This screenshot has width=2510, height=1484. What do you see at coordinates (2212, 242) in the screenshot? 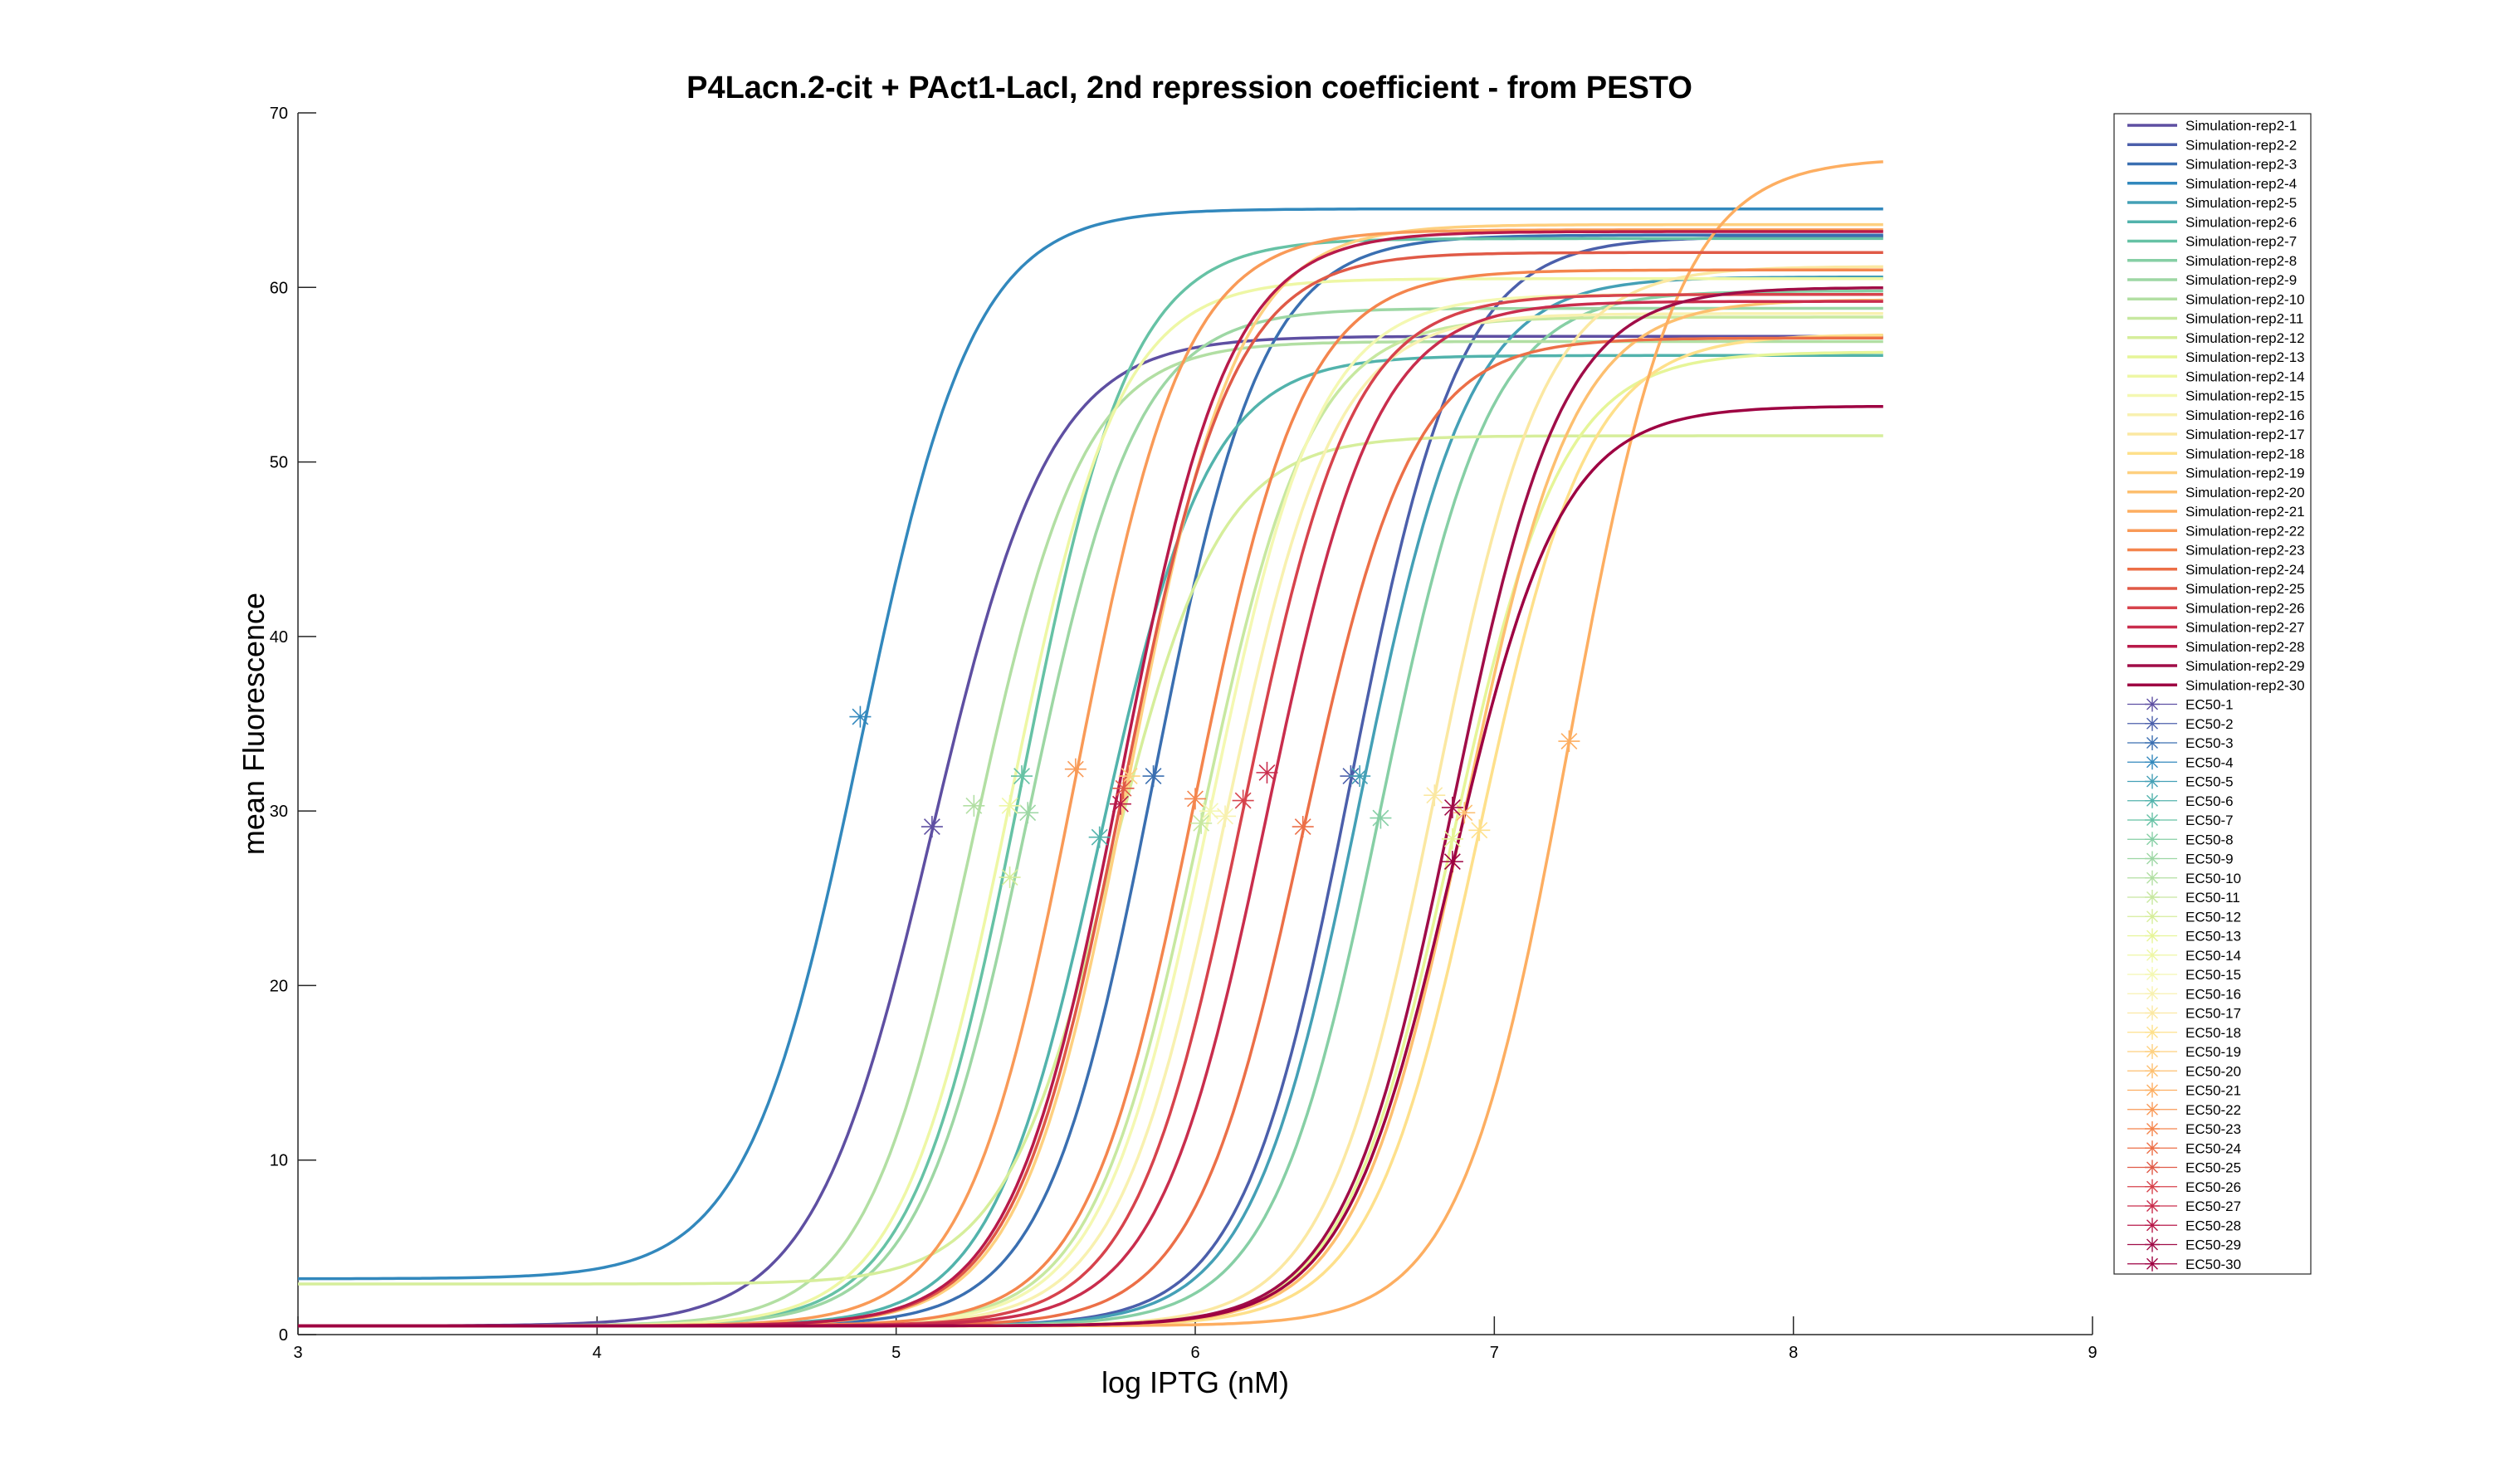
I see `legend-item: Simulation-rep2-7` at bounding box center [2212, 242].